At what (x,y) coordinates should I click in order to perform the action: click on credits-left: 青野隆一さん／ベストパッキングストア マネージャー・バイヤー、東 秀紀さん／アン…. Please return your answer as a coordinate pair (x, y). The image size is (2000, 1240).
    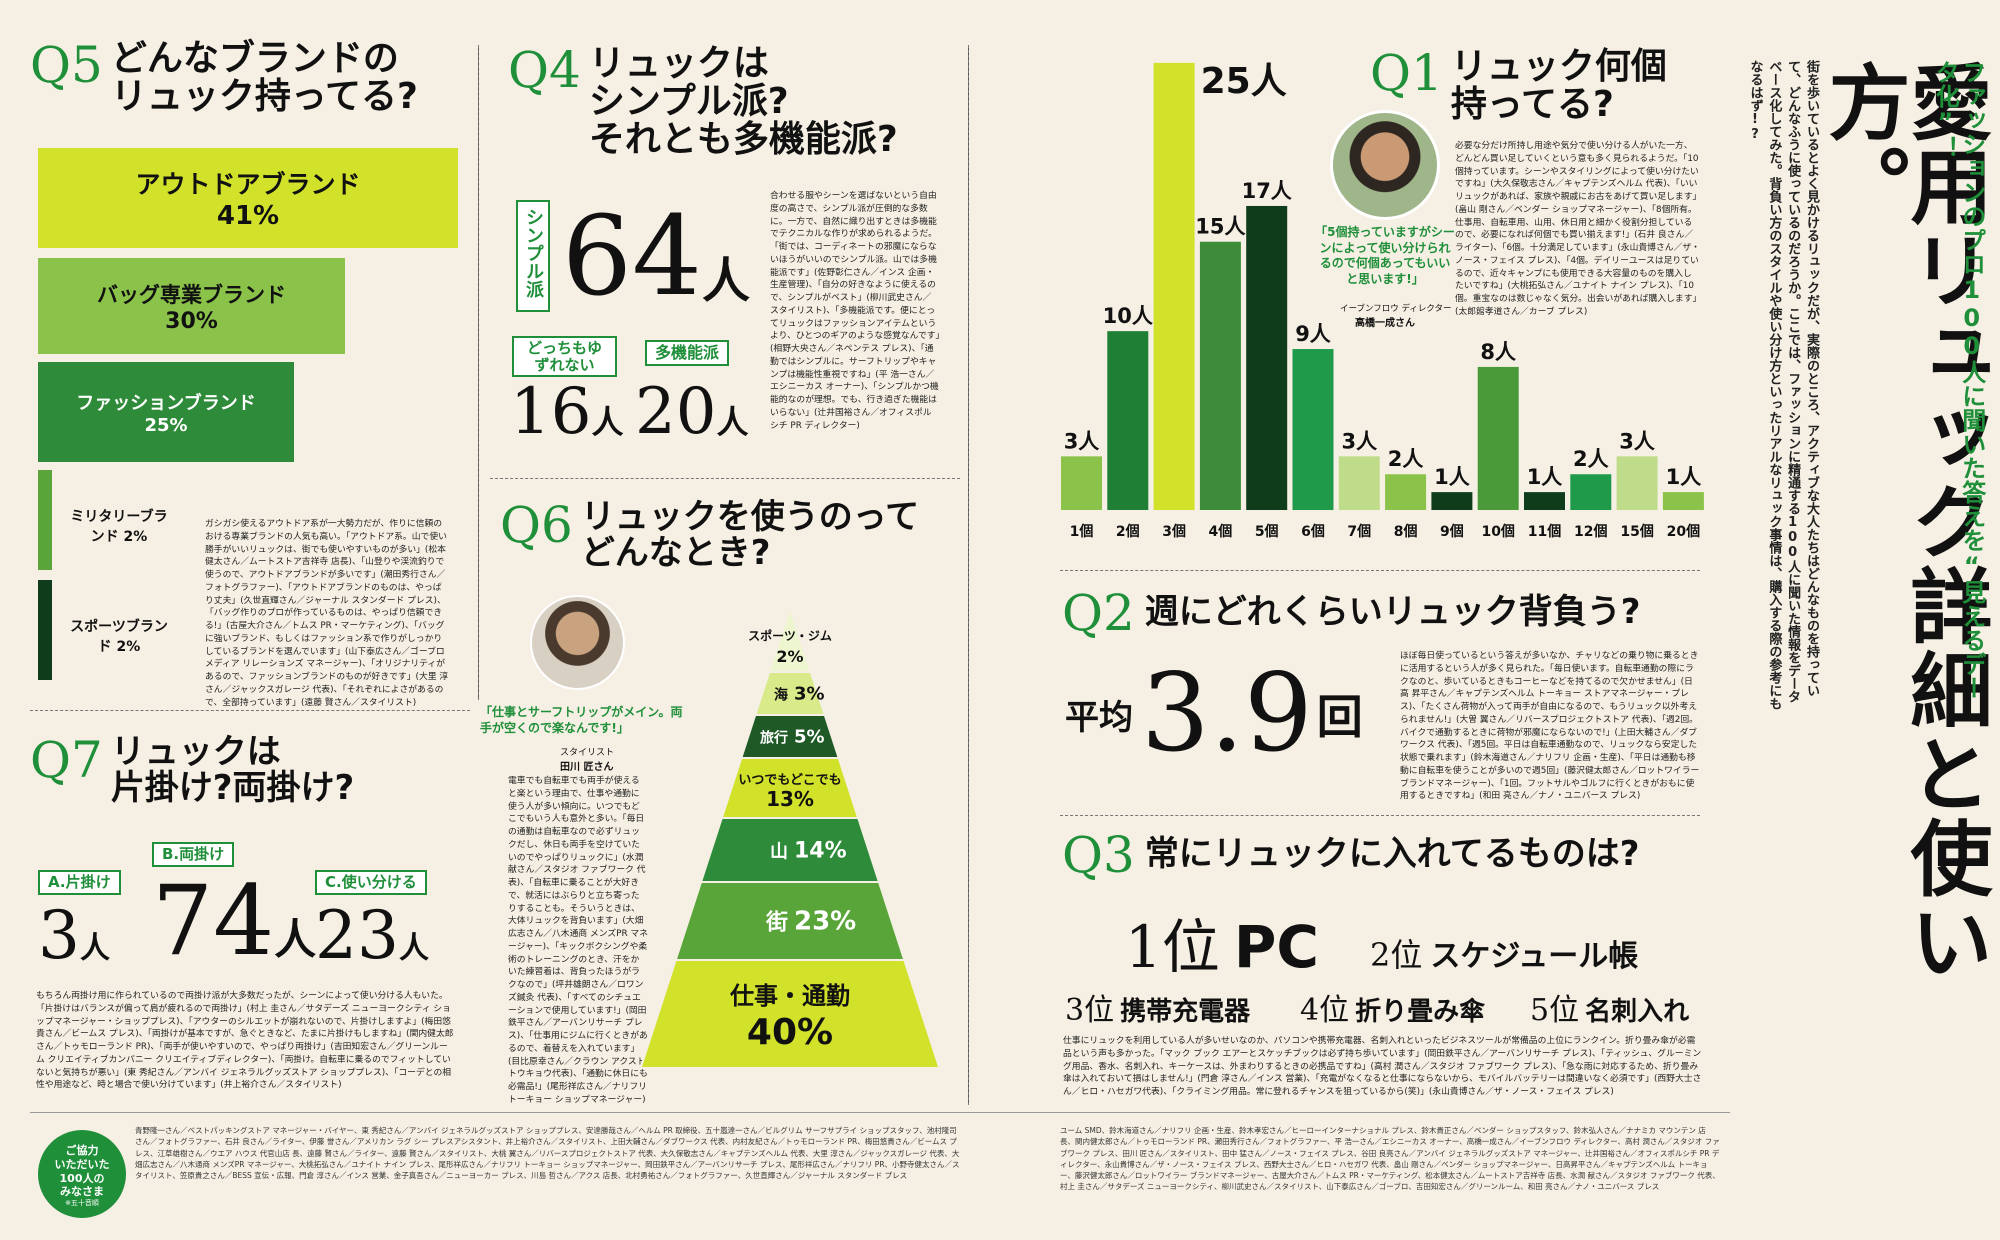
    Looking at the image, I should click on (547, 1153).